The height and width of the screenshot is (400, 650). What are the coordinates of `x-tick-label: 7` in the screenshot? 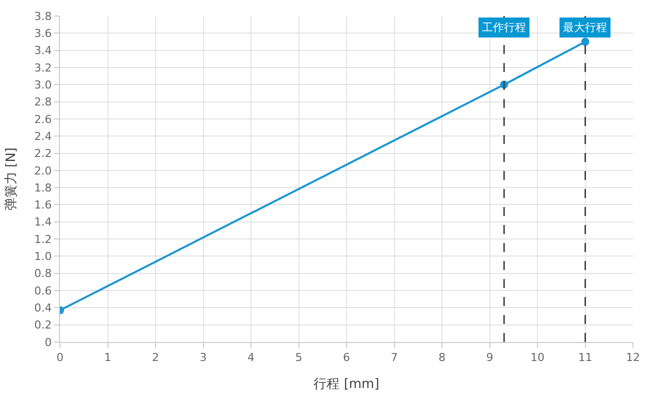 It's located at (394, 357).